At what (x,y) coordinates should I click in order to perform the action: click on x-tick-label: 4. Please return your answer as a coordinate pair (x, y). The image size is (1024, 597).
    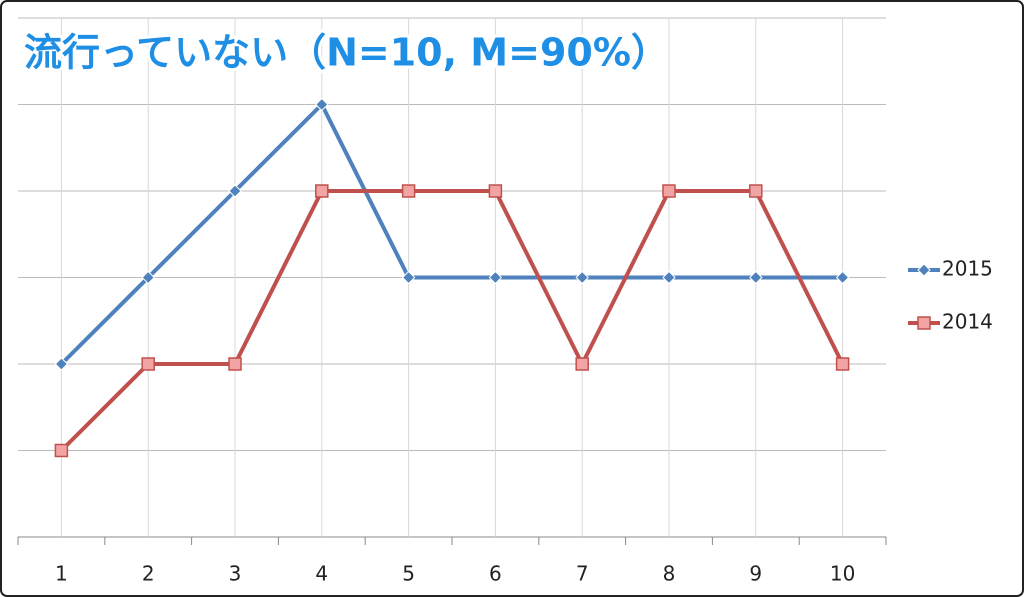
    Looking at the image, I should click on (321, 574).